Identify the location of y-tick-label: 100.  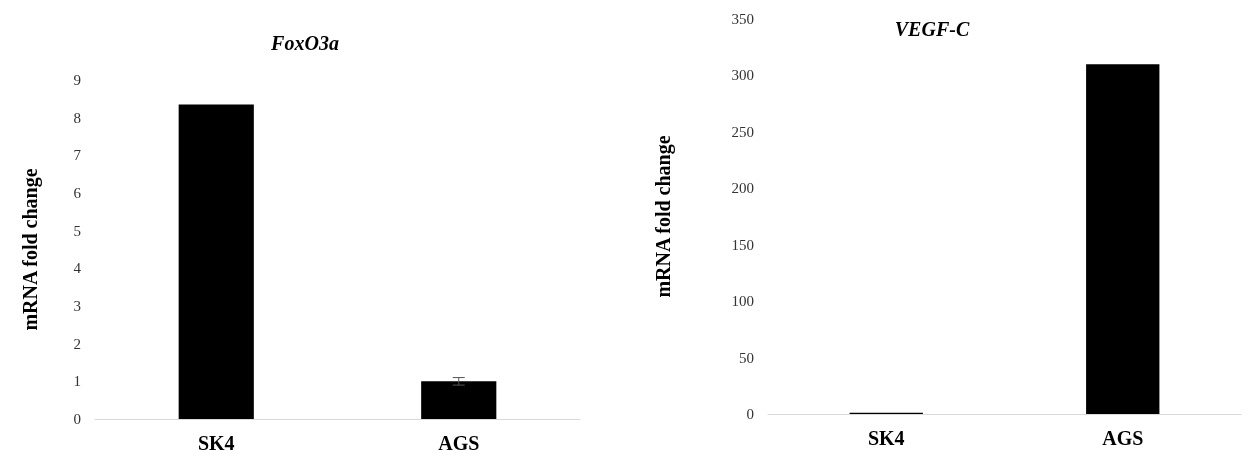
(742, 301).